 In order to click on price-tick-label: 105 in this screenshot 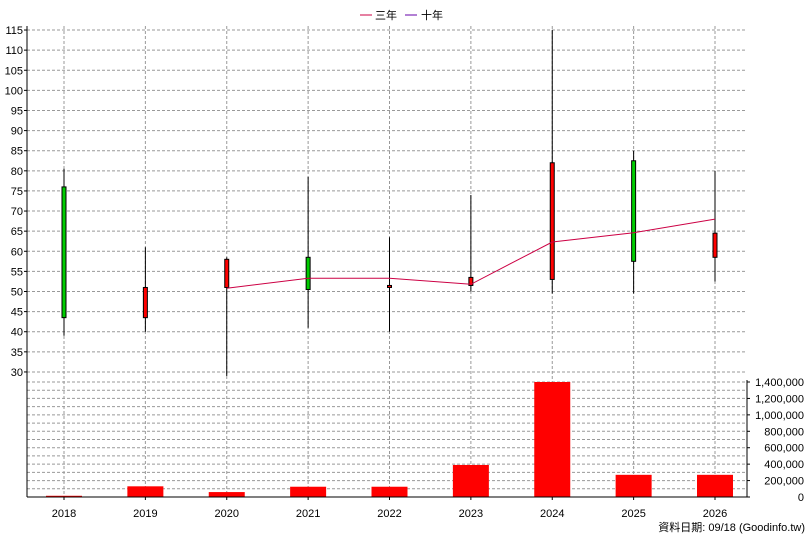, I will do `click(14, 71)`.